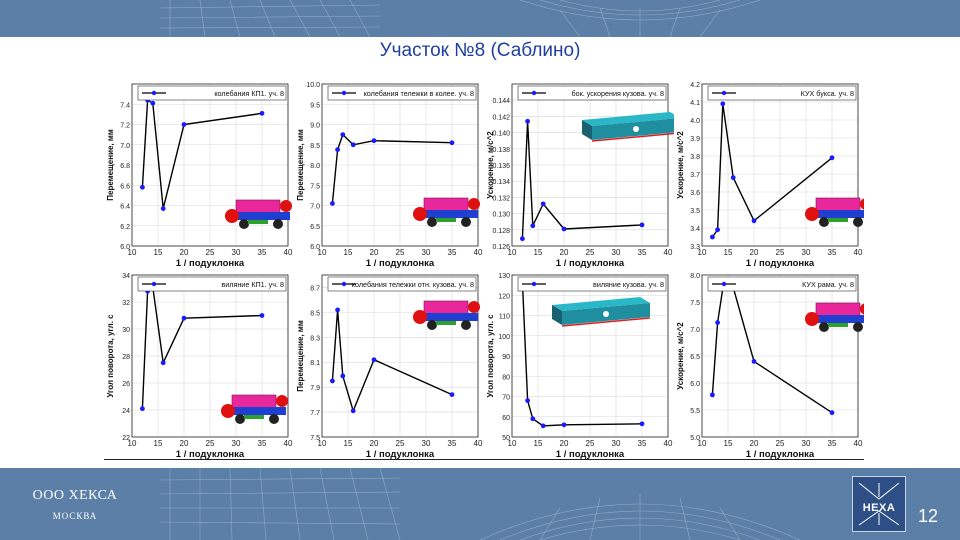 This screenshot has height=540, width=960. Describe the element at coordinates (782, 93) in the screenshot. I see `legend: КУХ букса. уч. 8` at that location.